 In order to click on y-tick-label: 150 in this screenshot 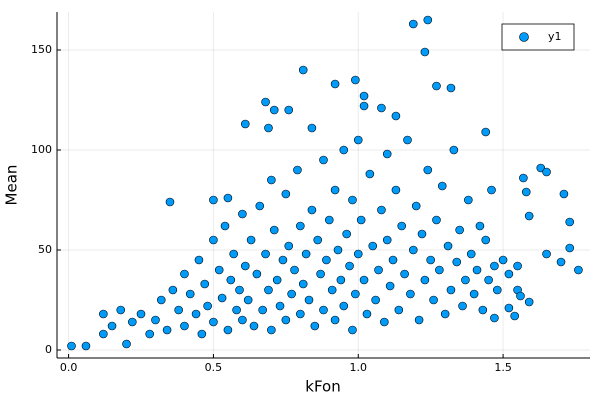, I will do `click(41, 49)`.